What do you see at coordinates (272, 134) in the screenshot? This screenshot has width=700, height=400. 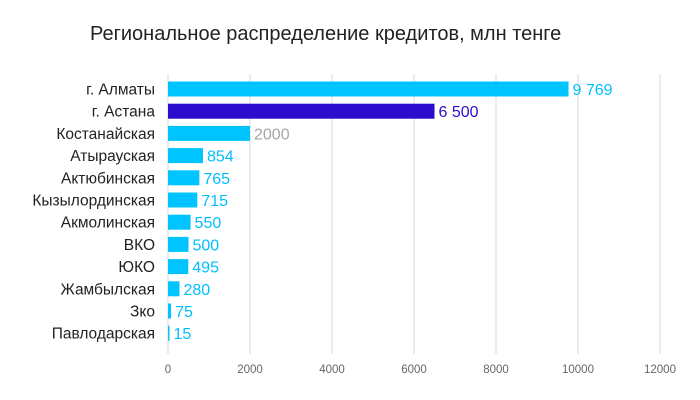 I see `data-label: 2000` at bounding box center [272, 134].